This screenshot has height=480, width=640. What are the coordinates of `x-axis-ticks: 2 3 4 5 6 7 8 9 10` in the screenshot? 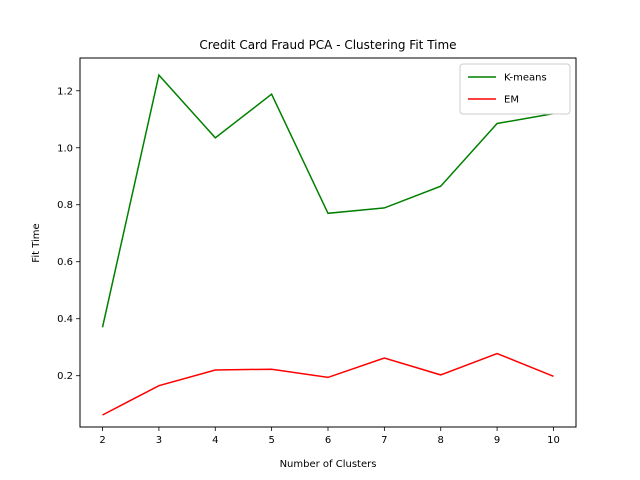 It's located at (329, 436).